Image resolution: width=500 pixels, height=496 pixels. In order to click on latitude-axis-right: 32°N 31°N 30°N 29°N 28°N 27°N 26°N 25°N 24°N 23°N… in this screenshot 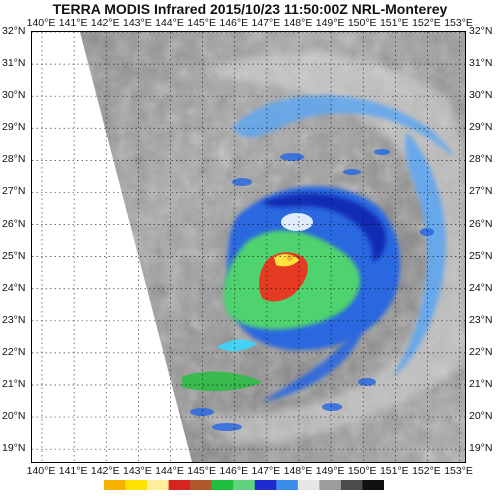, I will do `click(483, 240)`.